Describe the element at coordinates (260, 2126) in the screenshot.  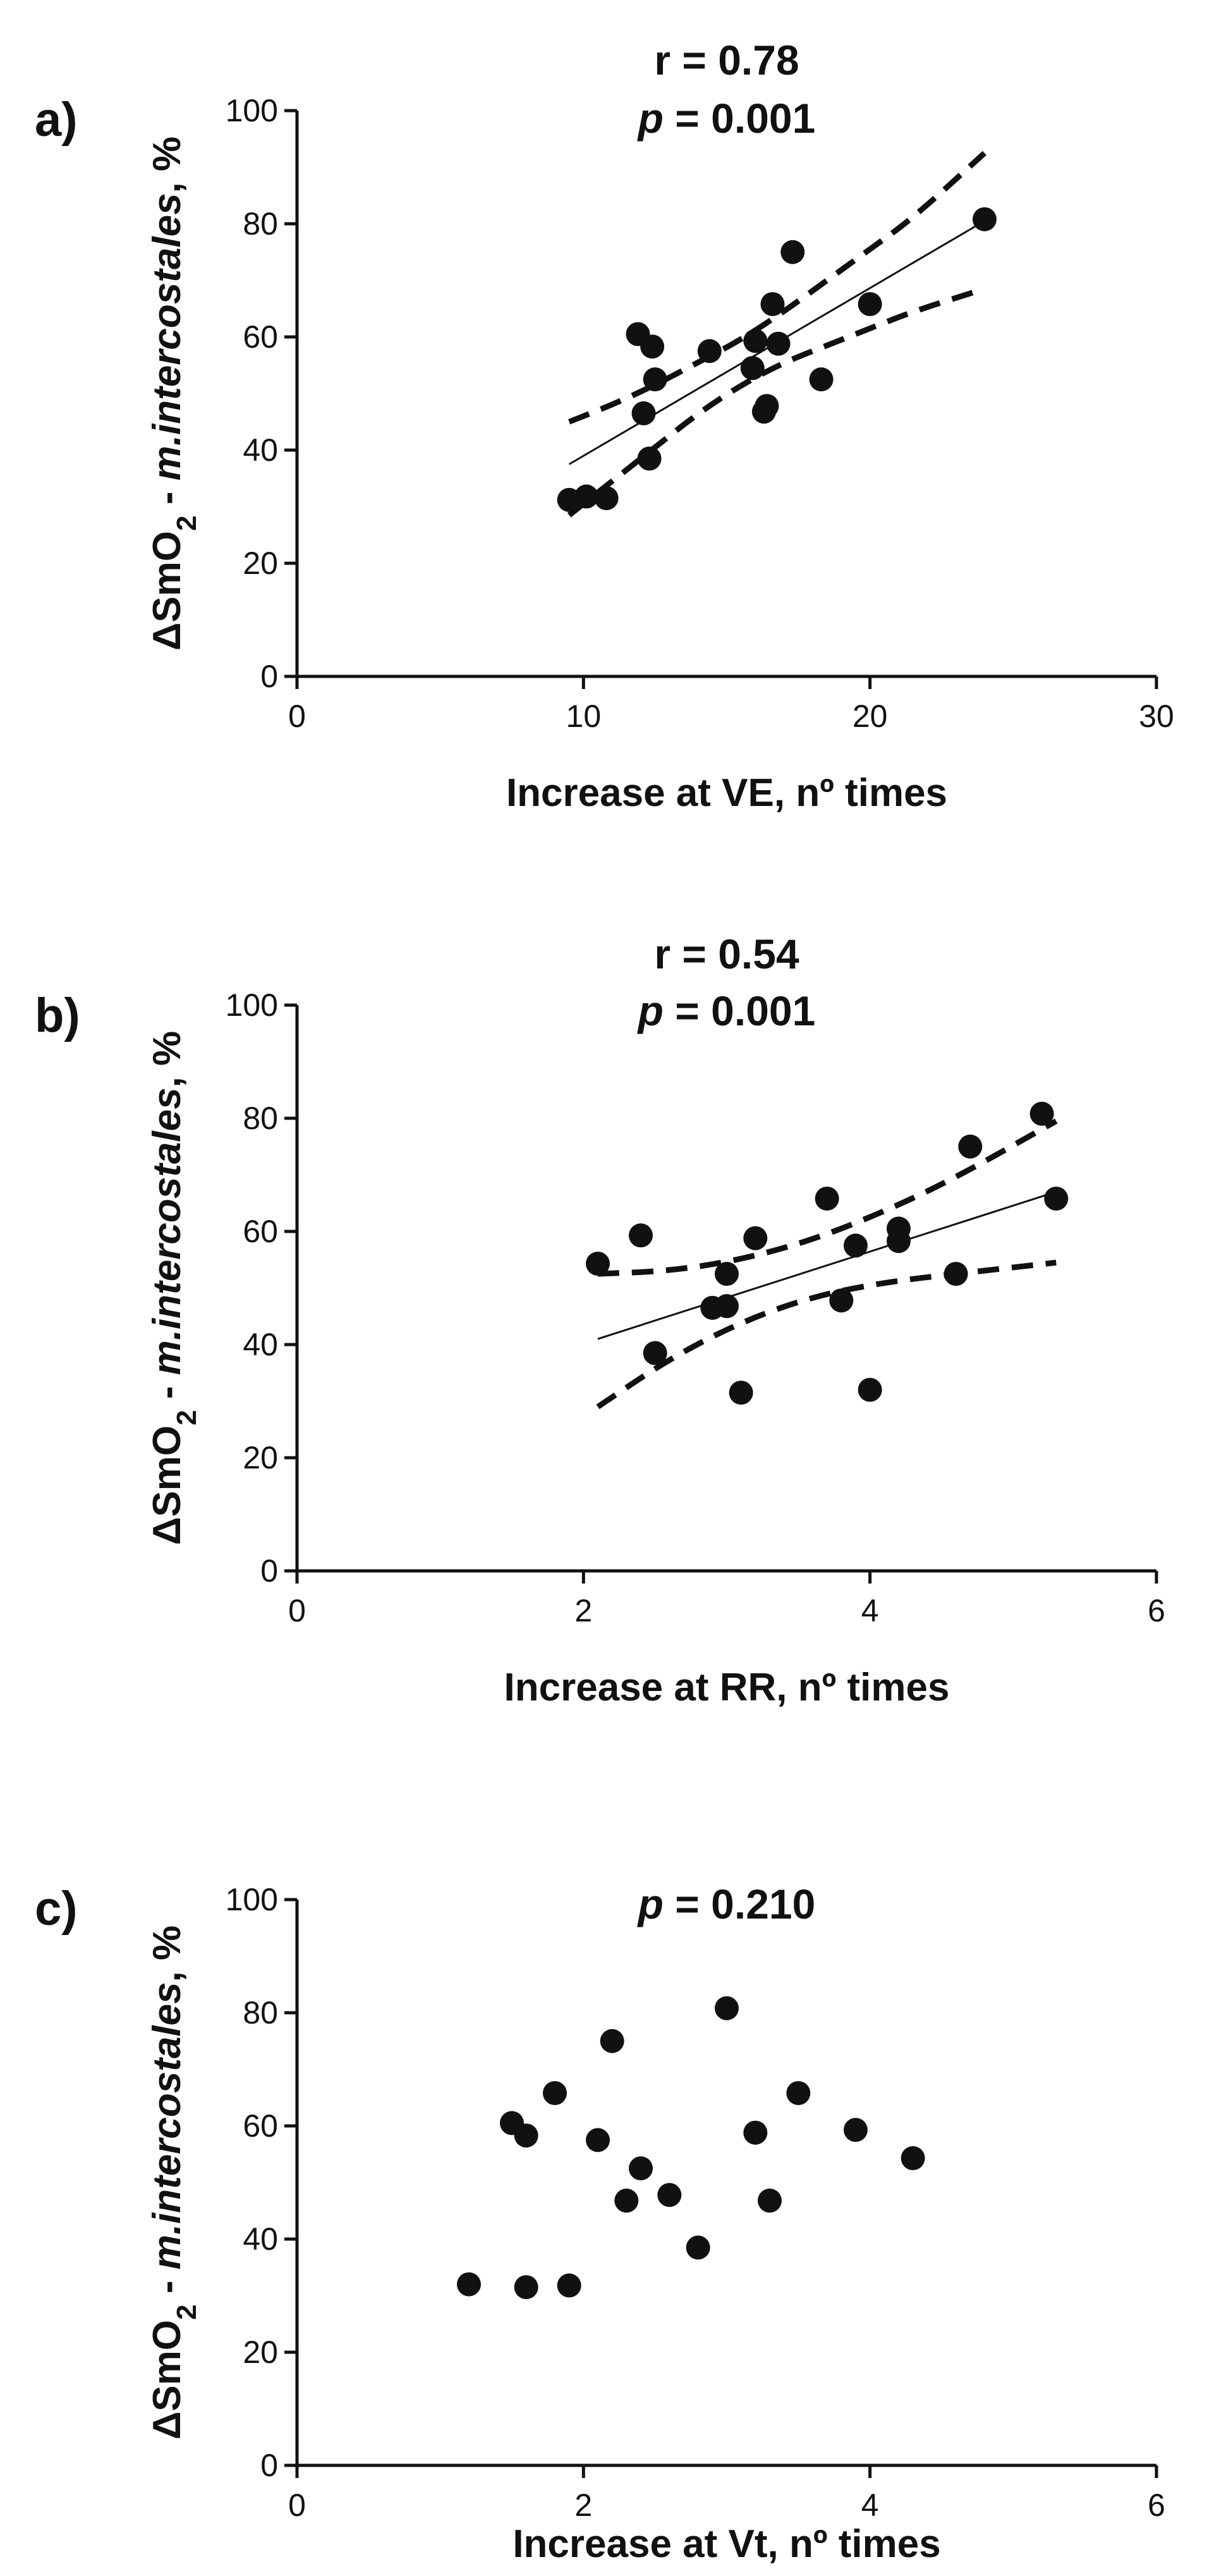
I see `y-tick-label-3: 60` at that location.